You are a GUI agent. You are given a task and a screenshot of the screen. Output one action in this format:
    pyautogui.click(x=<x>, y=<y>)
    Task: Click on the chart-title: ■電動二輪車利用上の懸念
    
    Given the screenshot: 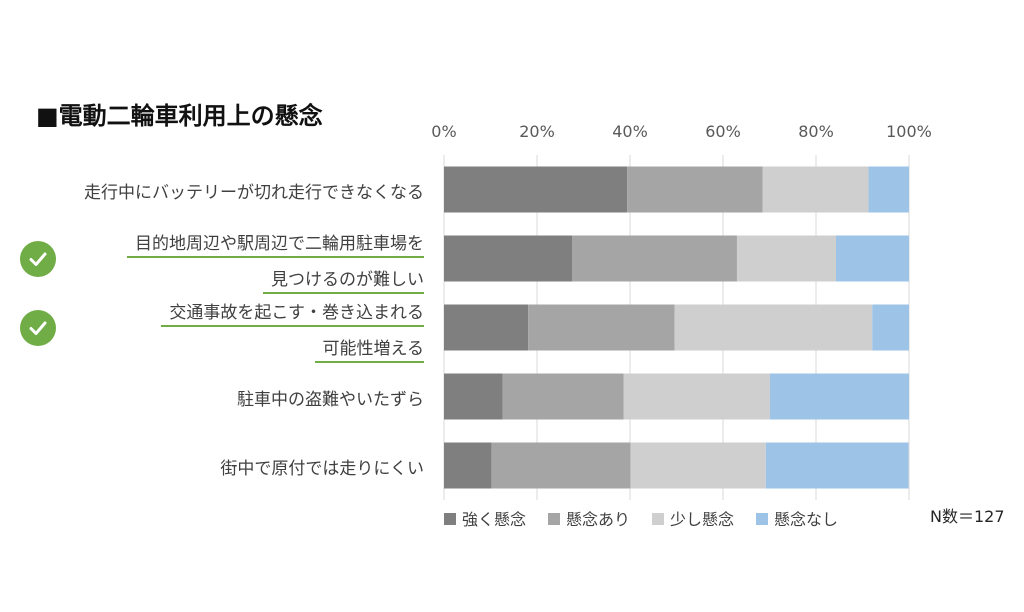 What is the action you would take?
    pyautogui.click(x=179, y=116)
    